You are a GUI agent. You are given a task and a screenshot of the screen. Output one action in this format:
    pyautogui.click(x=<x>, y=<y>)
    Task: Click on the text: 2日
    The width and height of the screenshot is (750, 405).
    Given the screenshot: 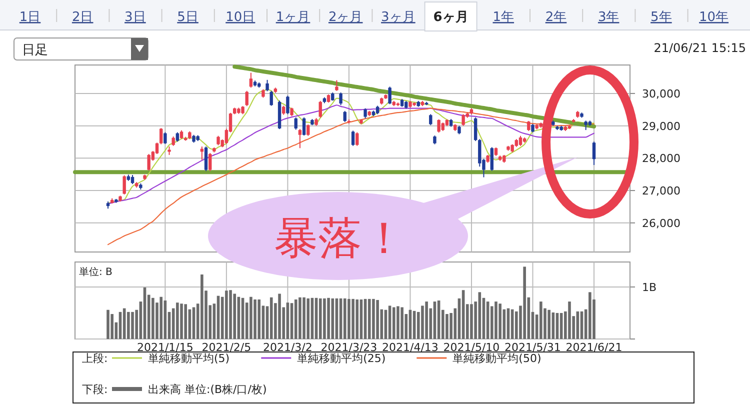 What is the action you would take?
    pyautogui.click(x=83, y=17)
    